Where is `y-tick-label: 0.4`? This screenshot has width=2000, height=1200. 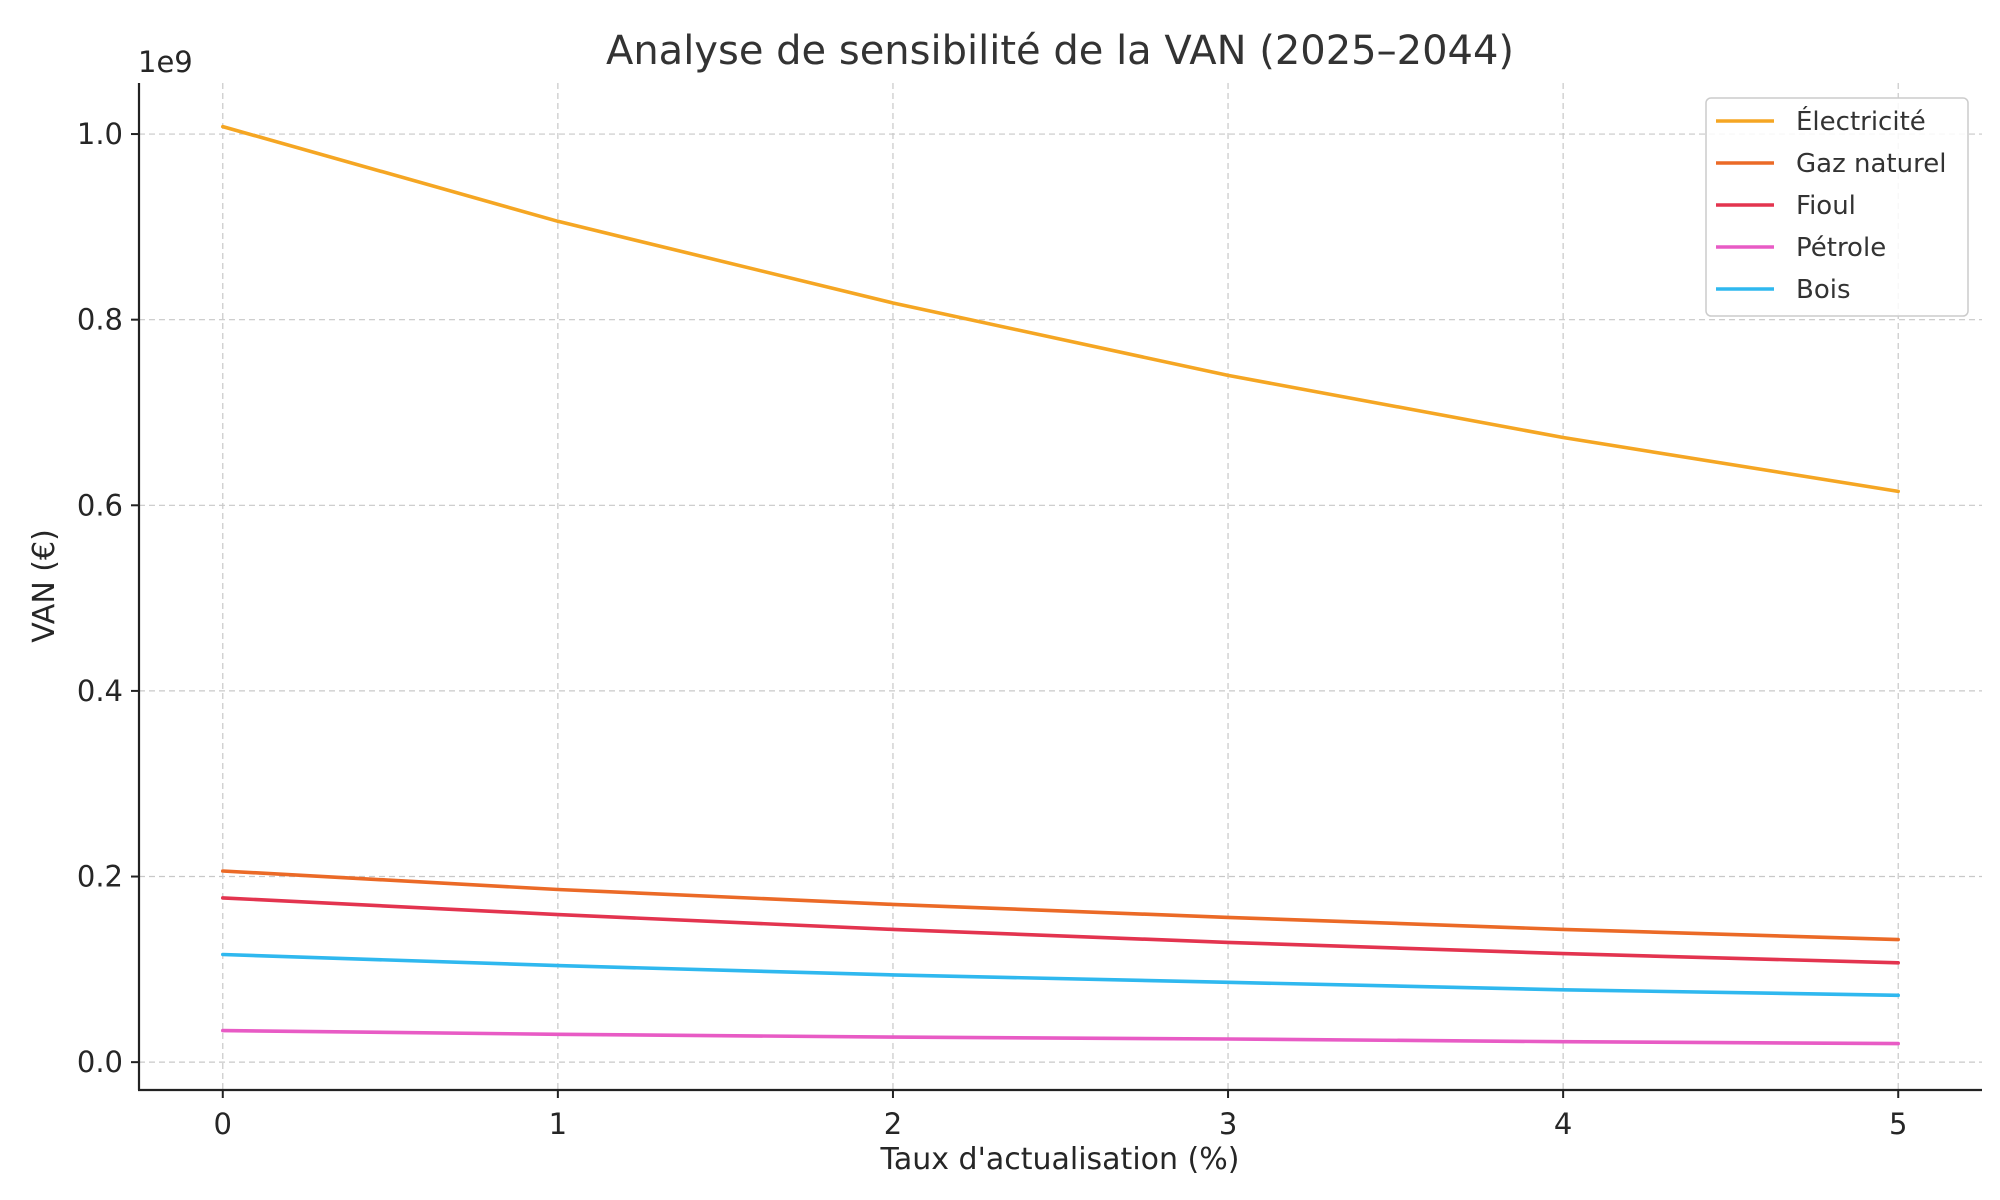
y-tick-label: 0.4 is located at coordinates (100, 691).